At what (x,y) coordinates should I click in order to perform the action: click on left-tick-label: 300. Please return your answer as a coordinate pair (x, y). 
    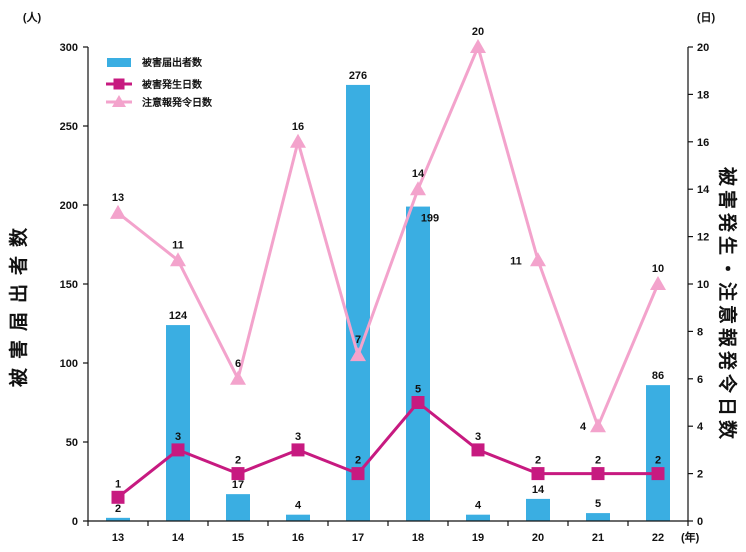
    Looking at the image, I should click on (69, 48).